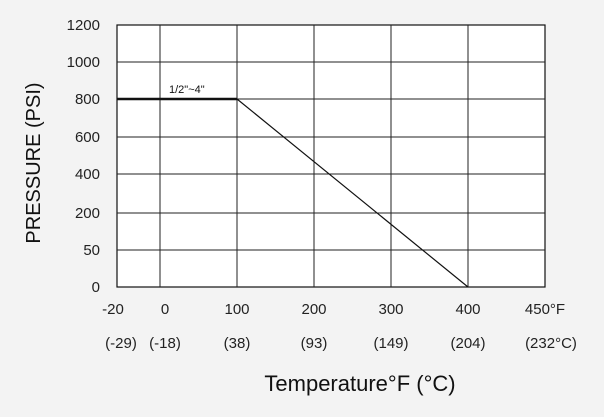 This screenshot has width=604, height=417. I want to click on x-tick-label-f: 200, so click(313, 309).